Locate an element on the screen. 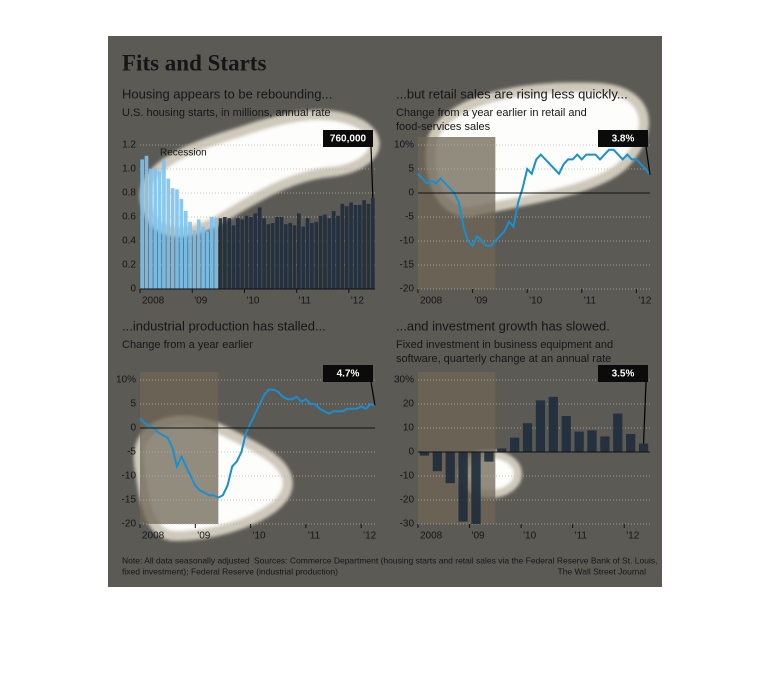 Image resolution: width=770 pixels, height=682 pixels. y-tick-label: 1.2 is located at coordinates (129, 145).